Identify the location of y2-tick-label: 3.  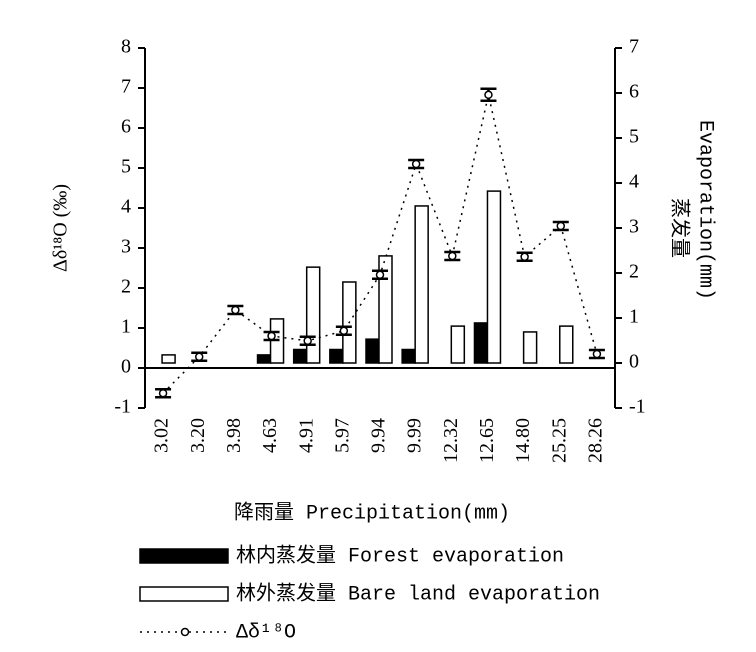
(634, 227).